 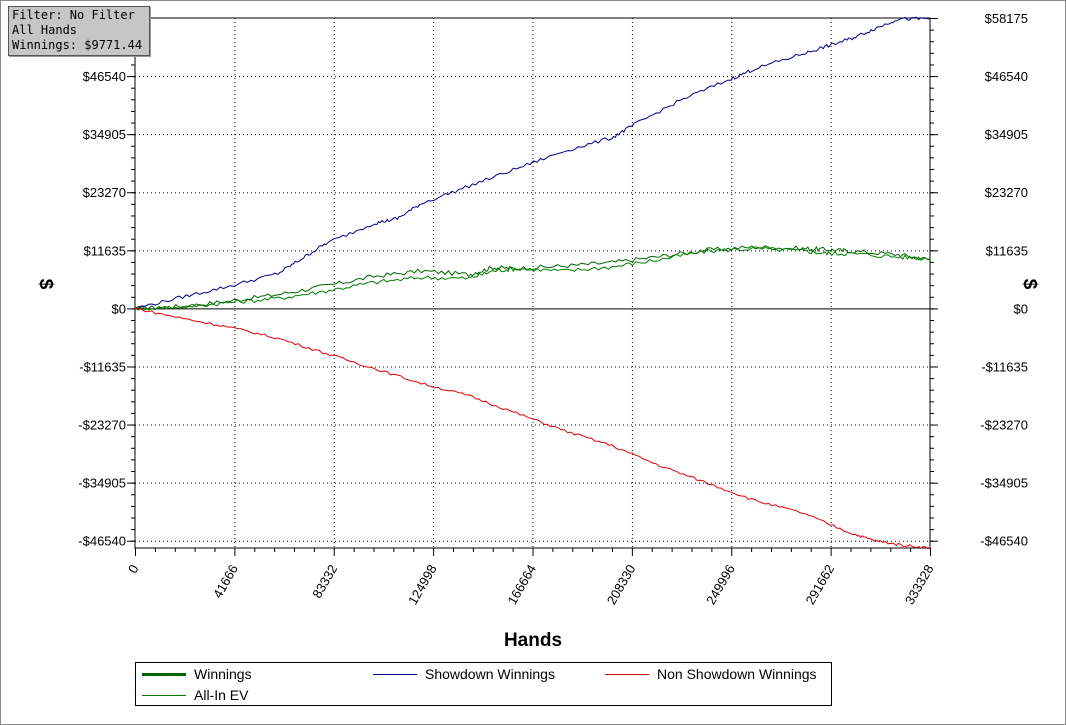 I want to click on x-tick-label: 41666, so click(x=225, y=581).